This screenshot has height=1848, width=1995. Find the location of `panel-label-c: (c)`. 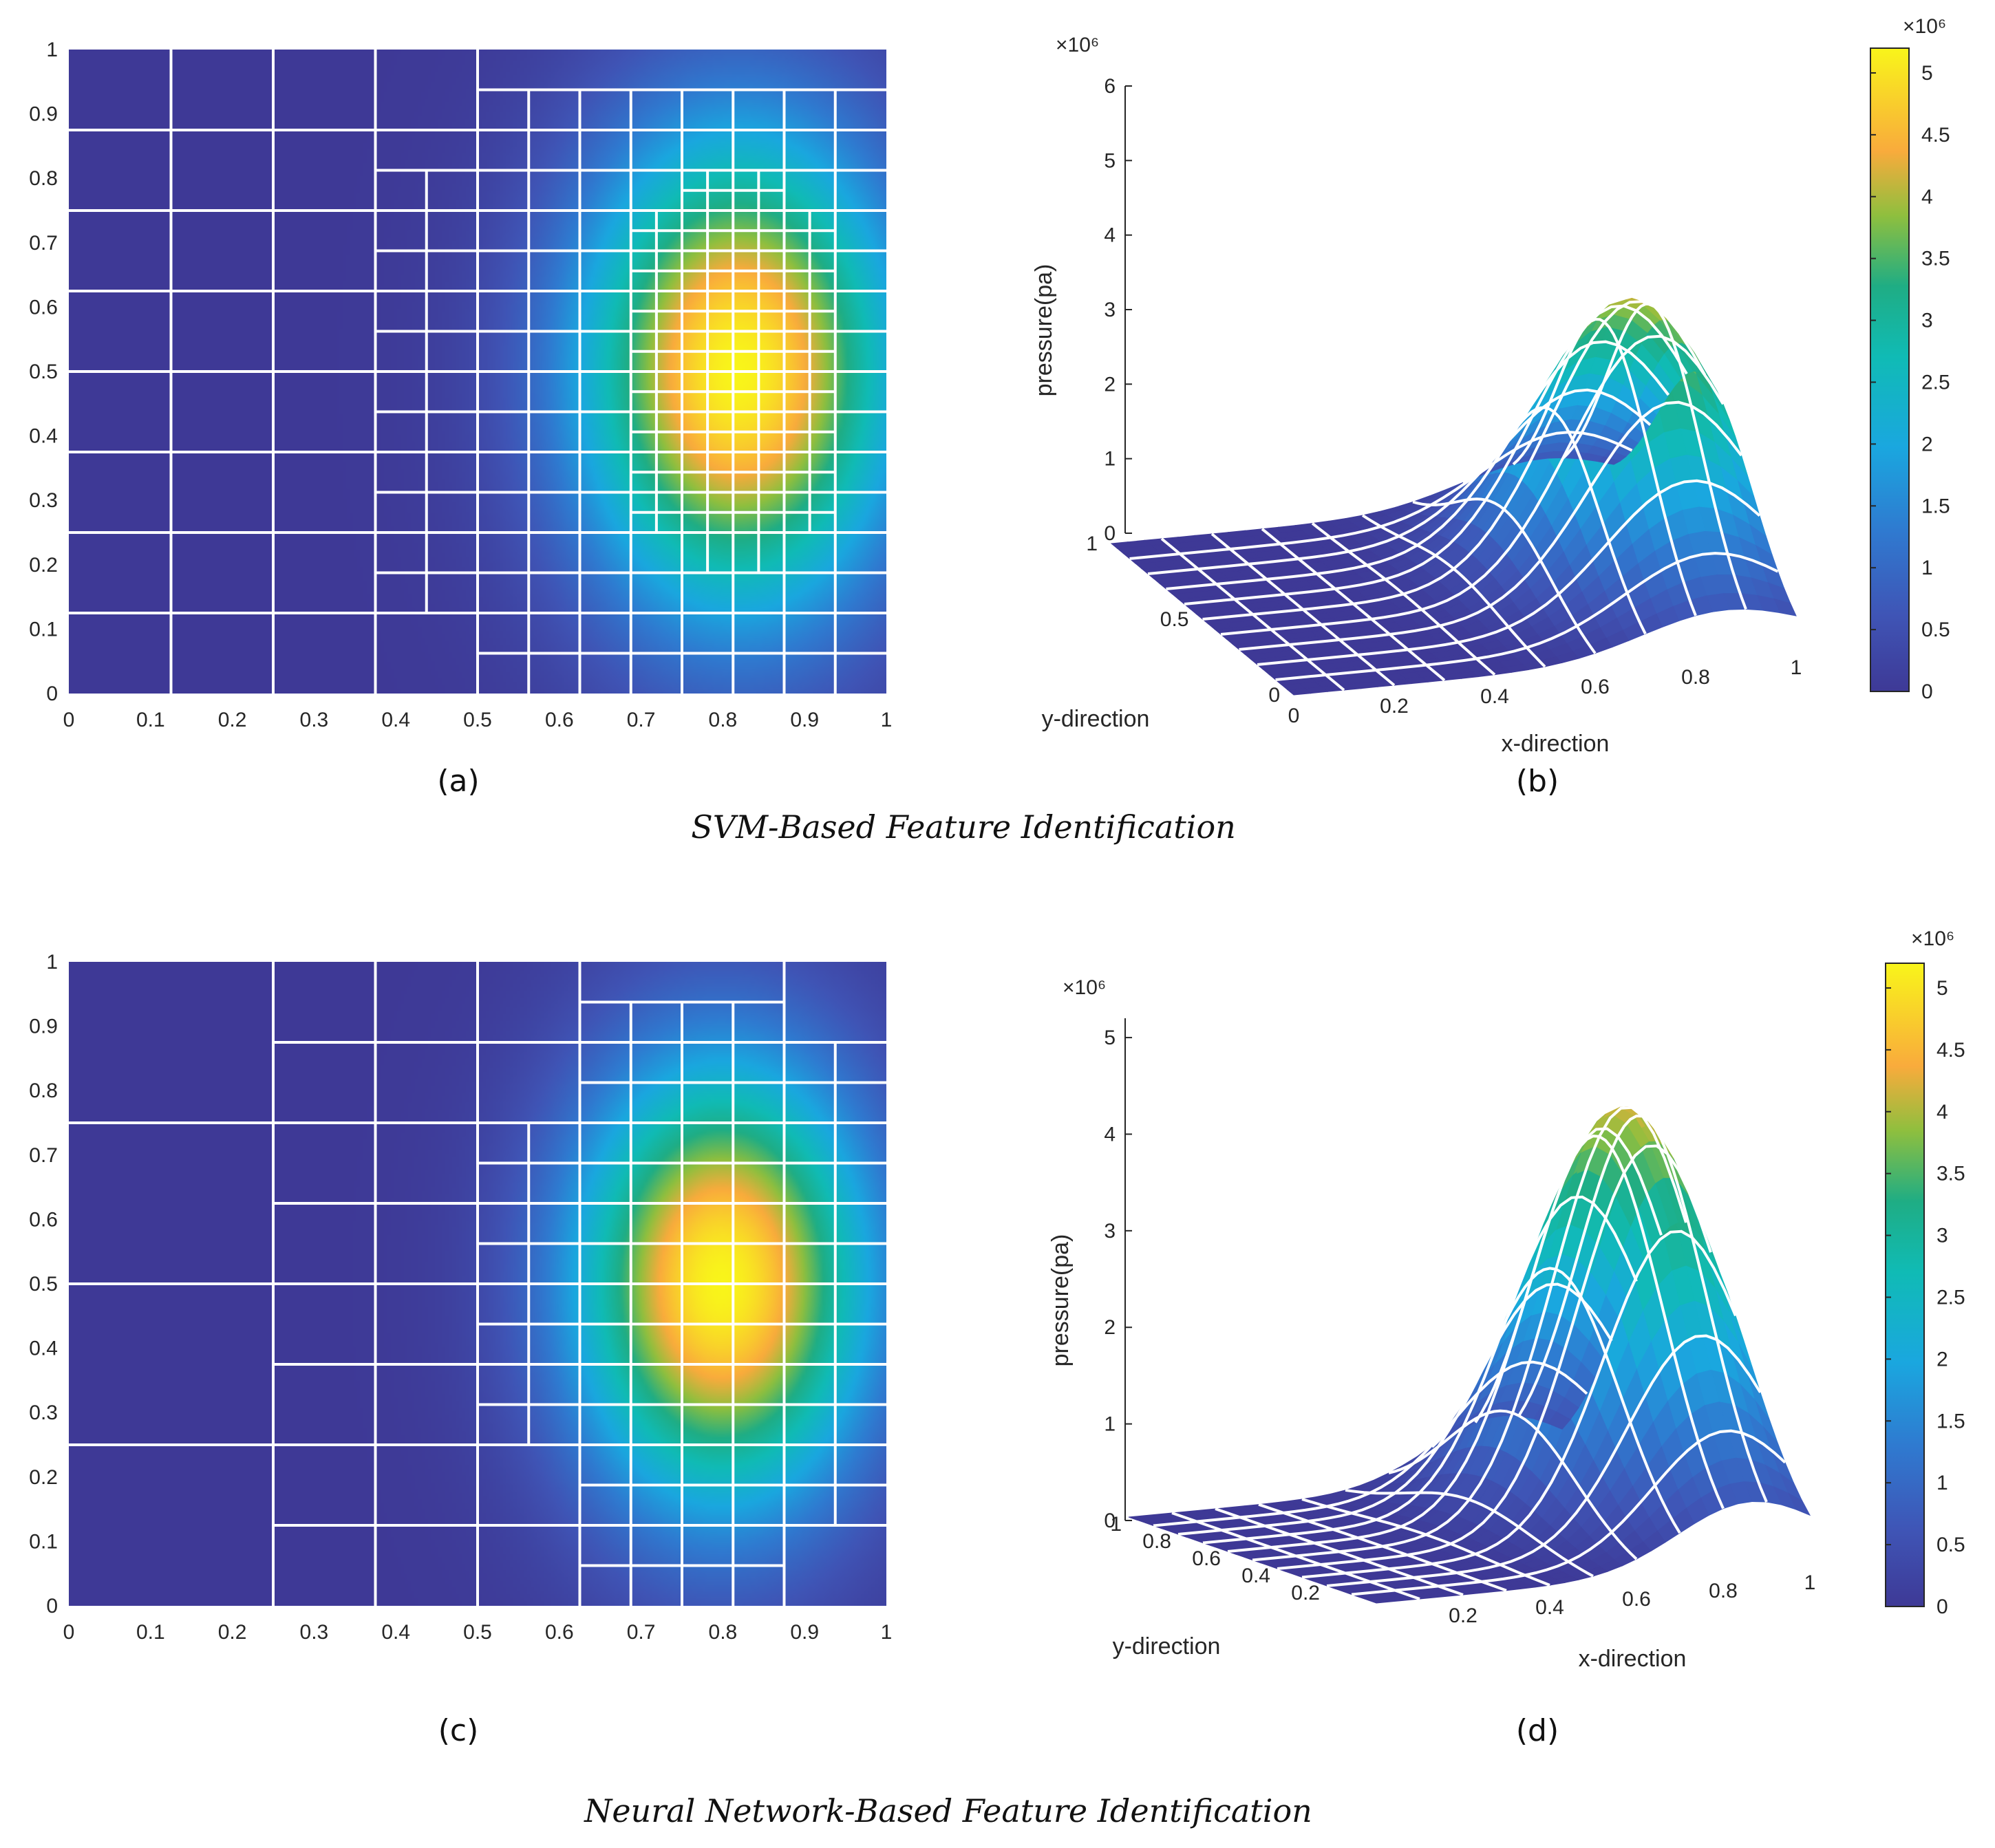

panel-label-c: (c) is located at coordinates (458, 1730).